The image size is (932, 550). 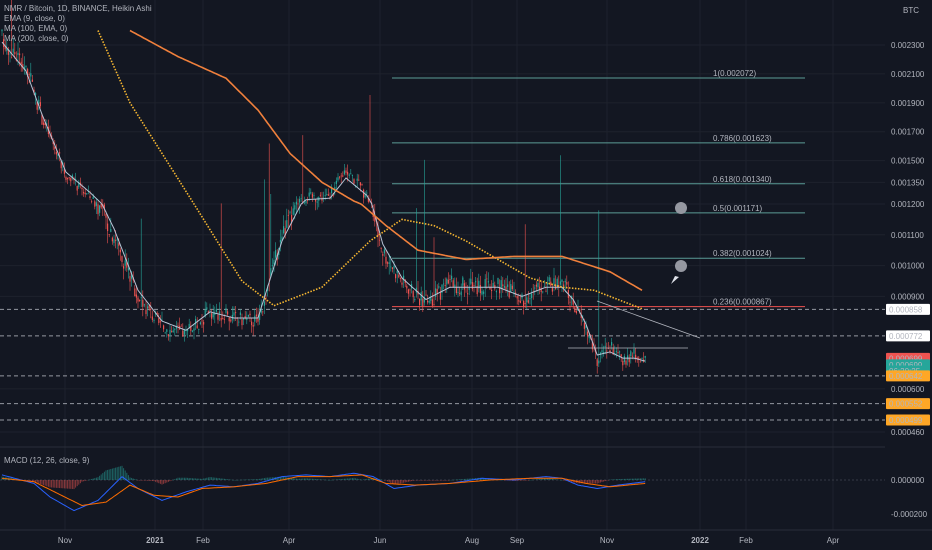 What do you see at coordinates (906, 336) in the screenshot?
I see `price-badge-text-1: 0.000772` at bounding box center [906, 336].